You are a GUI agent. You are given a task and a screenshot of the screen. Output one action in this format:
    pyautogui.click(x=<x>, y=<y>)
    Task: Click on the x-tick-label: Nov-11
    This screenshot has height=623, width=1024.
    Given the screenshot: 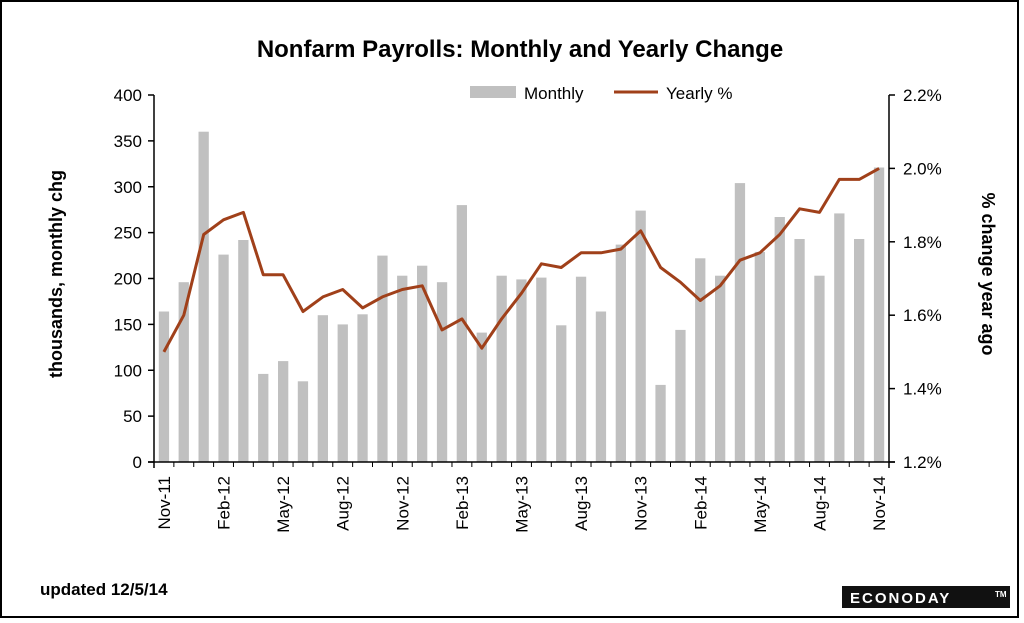 What is the action you would take?
    pyautogui.click(x=164, y=503)
    